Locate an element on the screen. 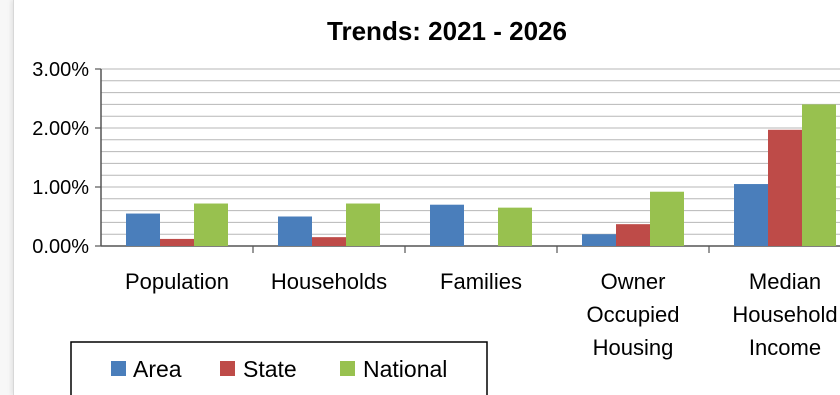 The height and width of the screenshot is (395, 840). x-tick-label-3-2: Housing is located at coordinates (633, 347).